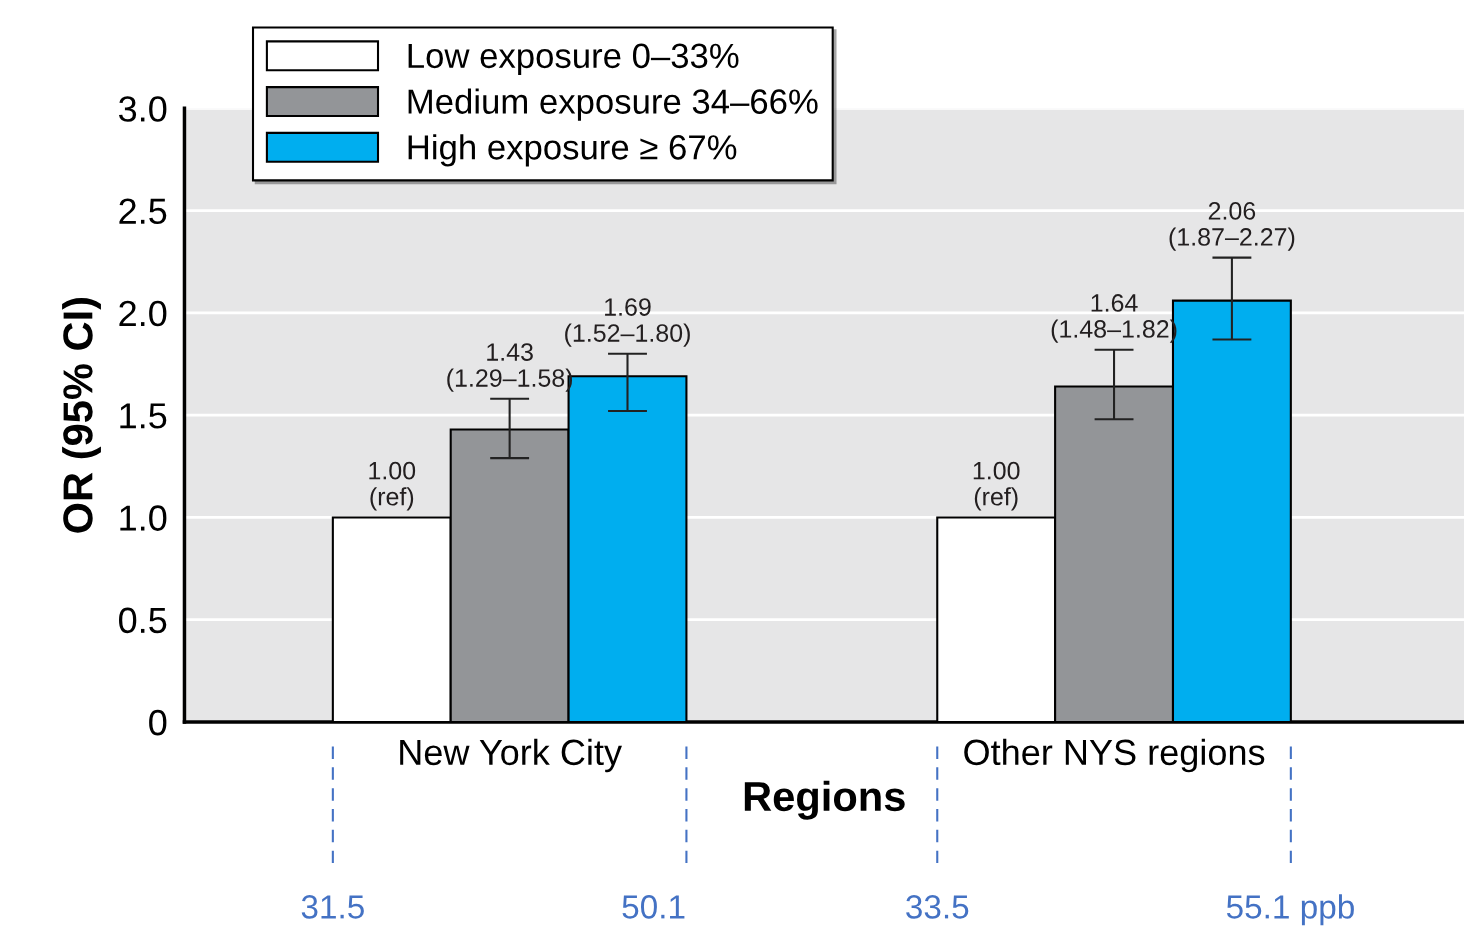  I want to click on text: 50.1, so click(653, 907).